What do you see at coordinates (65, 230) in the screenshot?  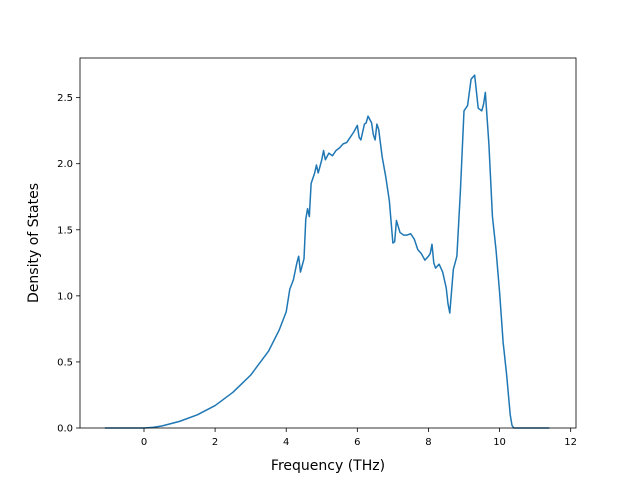 I see `y-tick-label: 1.5` at bounding box center [65, 230].